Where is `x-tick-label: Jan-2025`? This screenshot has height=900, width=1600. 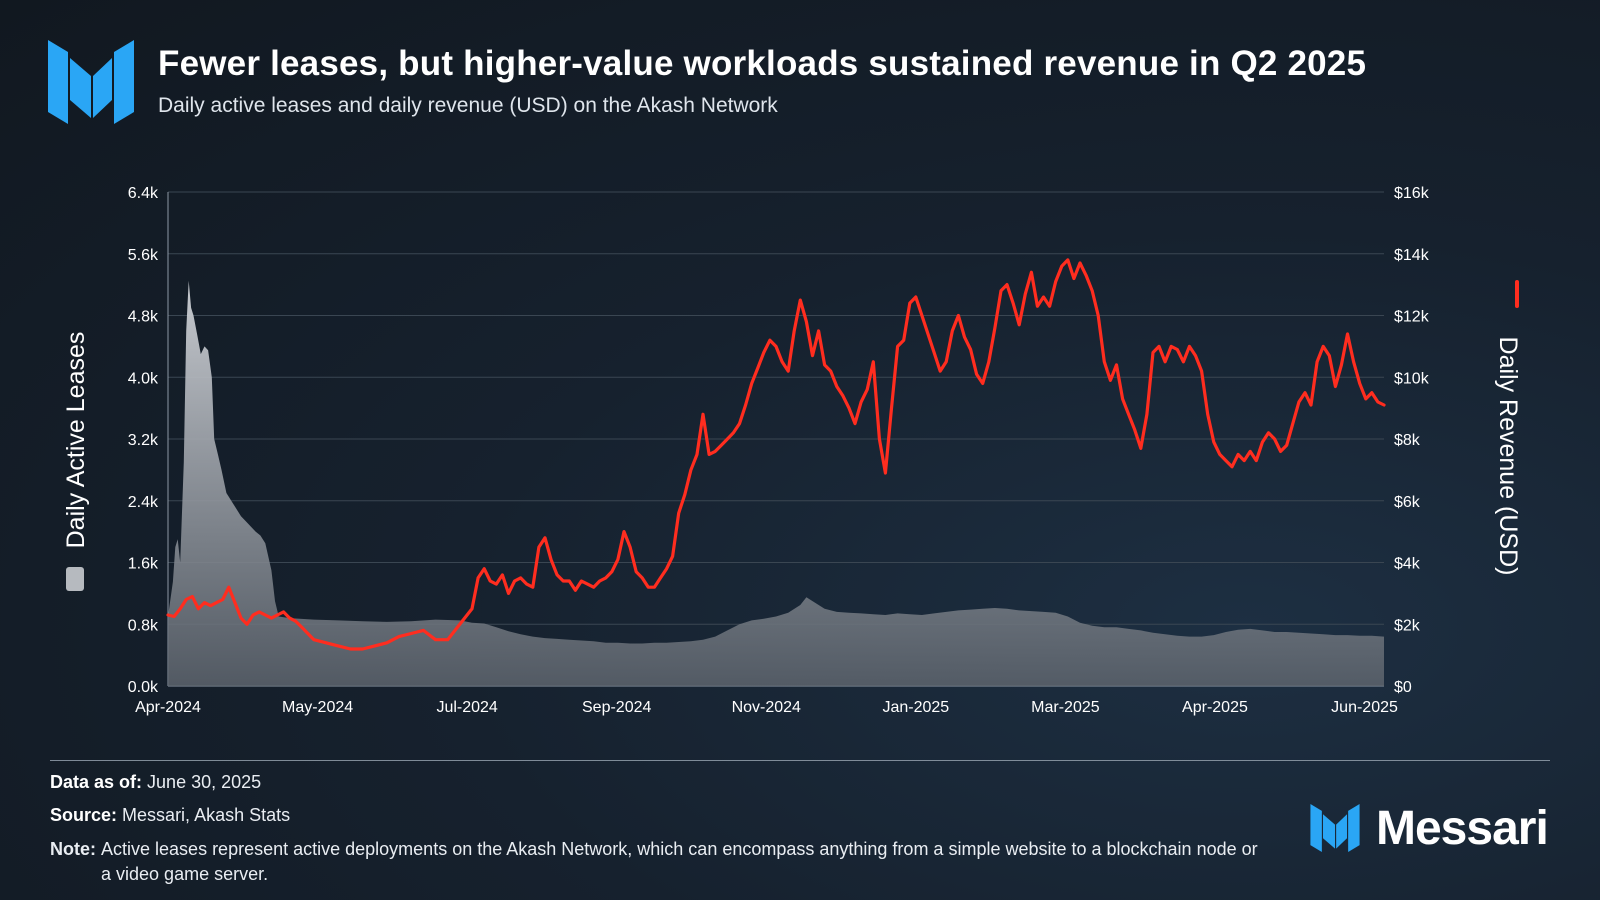 x-tick-label: Jan-2025 is located at coordinates (915, 707).